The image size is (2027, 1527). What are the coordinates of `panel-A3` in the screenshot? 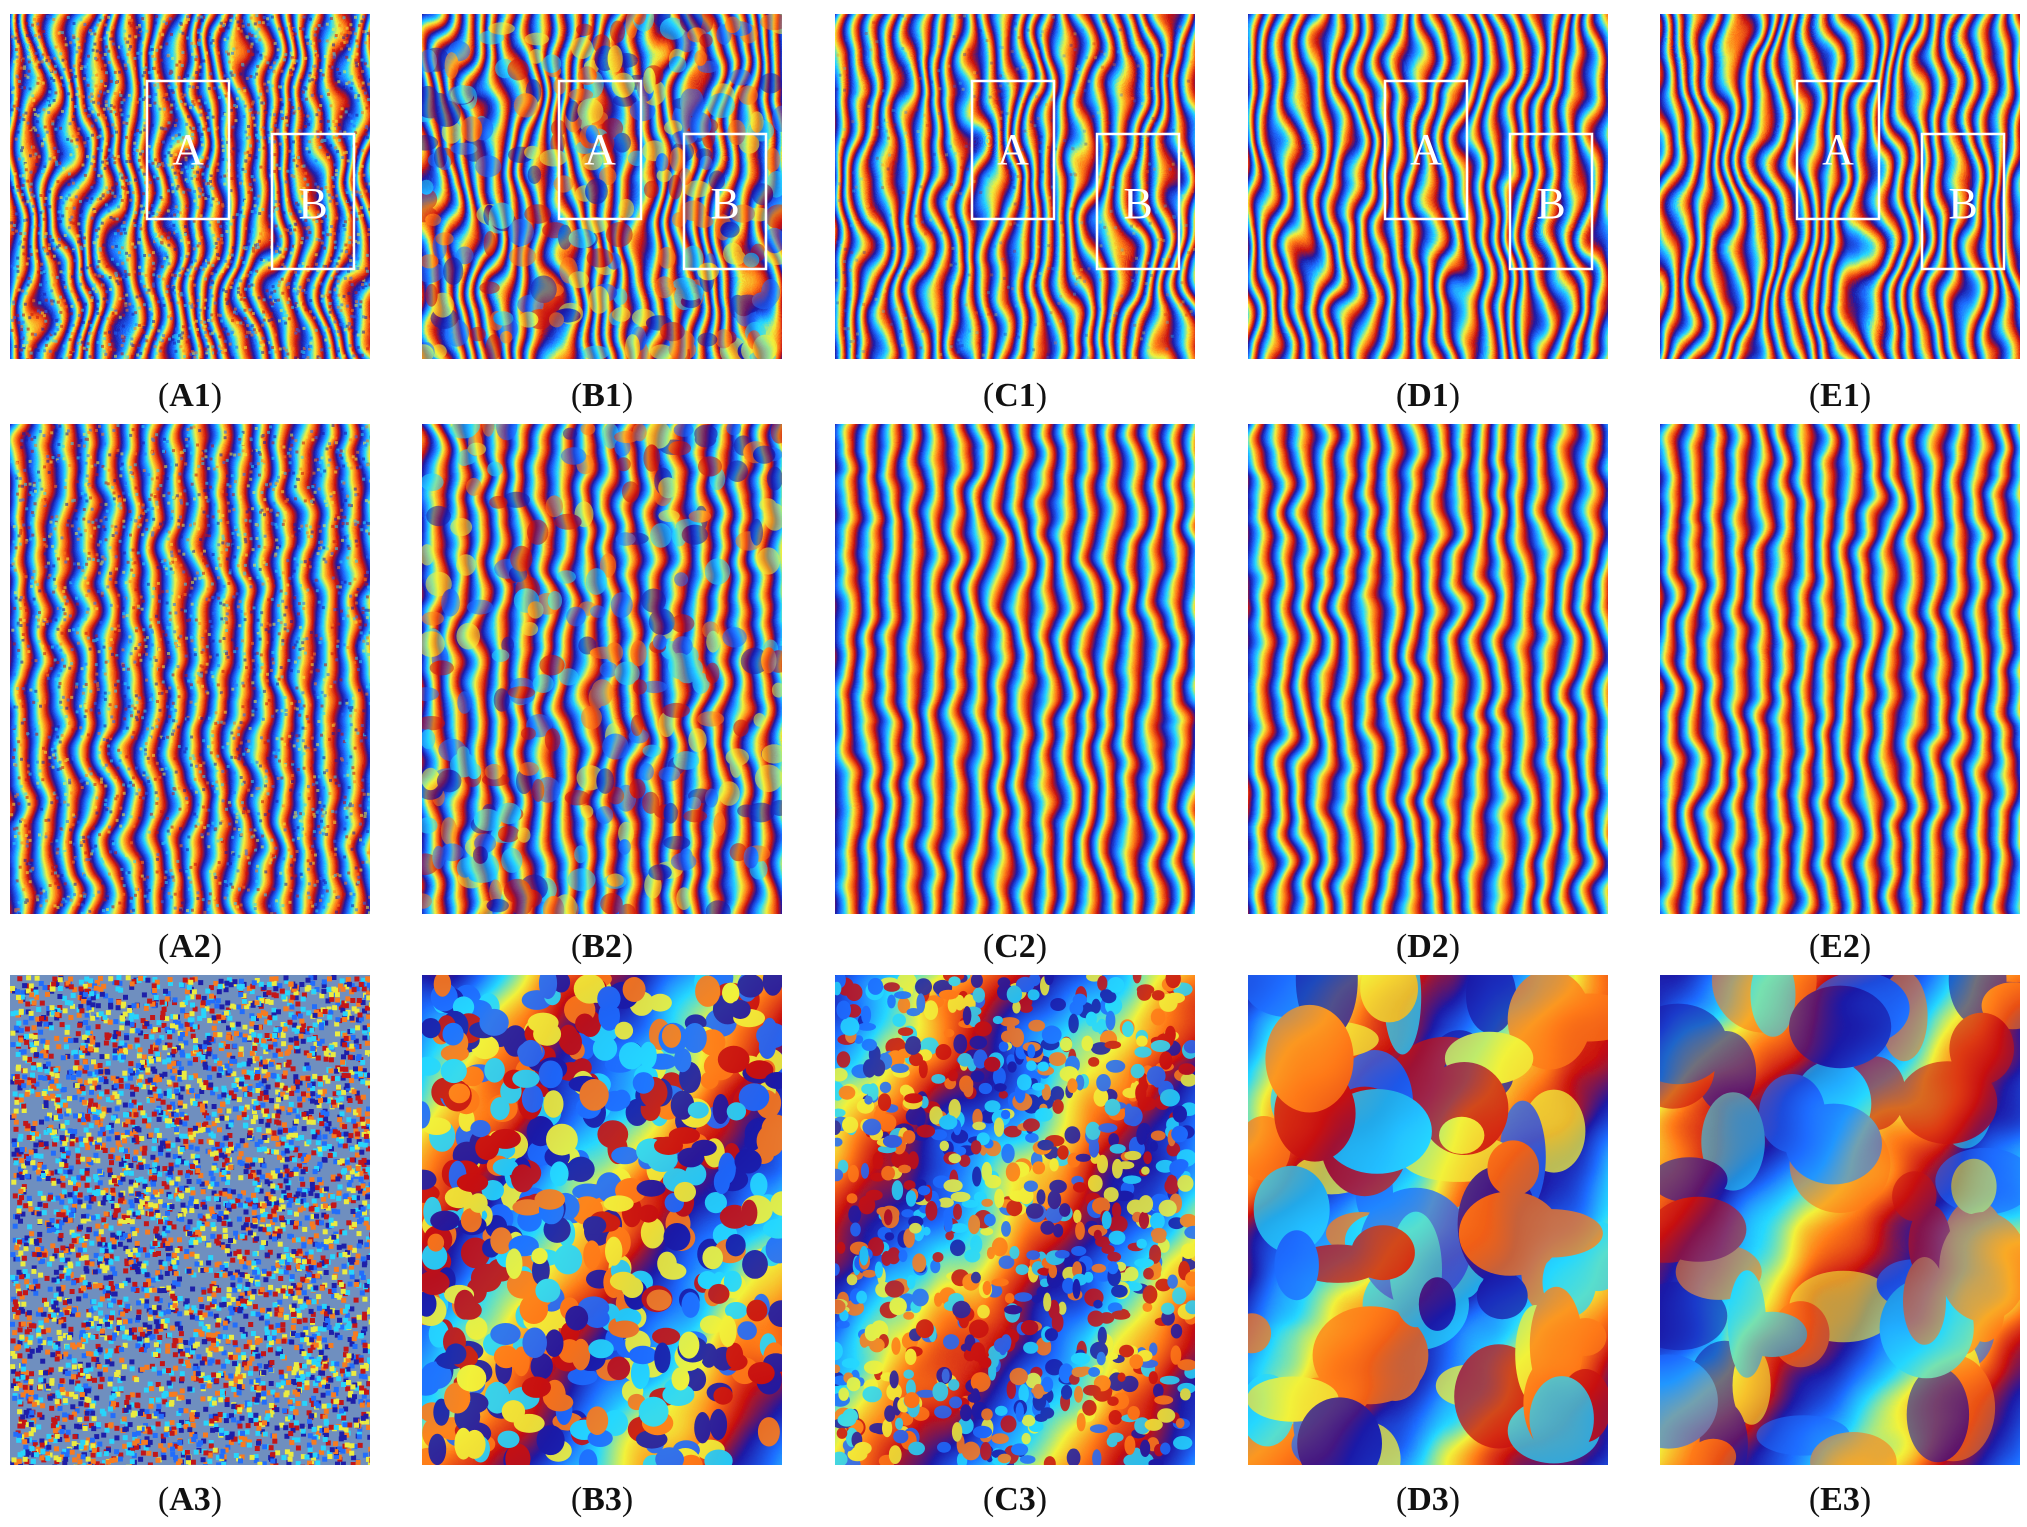 It's located at (190, 1220).